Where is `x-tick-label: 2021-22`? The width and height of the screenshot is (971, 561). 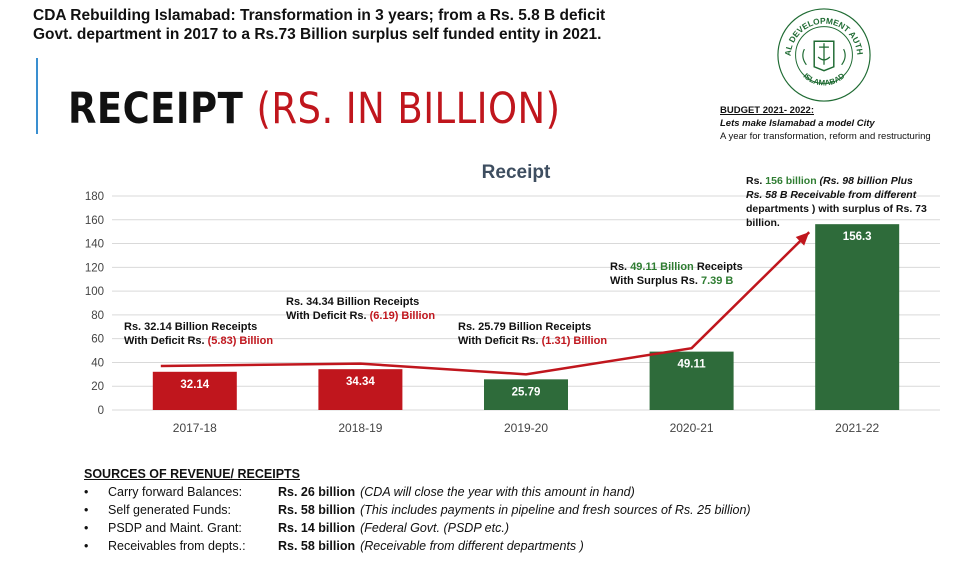 x-tick-label: 2021-22 is located at coordinates (857, 428).